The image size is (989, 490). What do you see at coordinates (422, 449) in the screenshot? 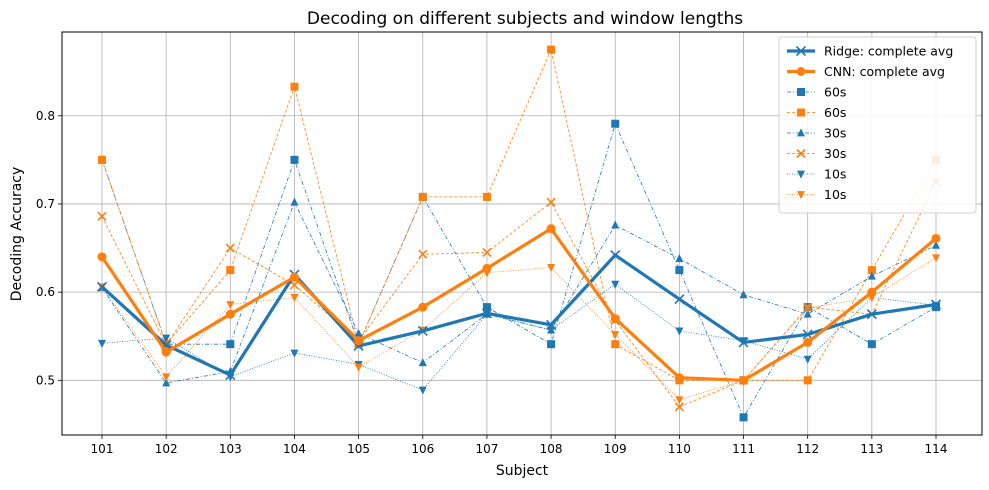
I see `x-tick-label: 106` at bounding box center [422, 449].